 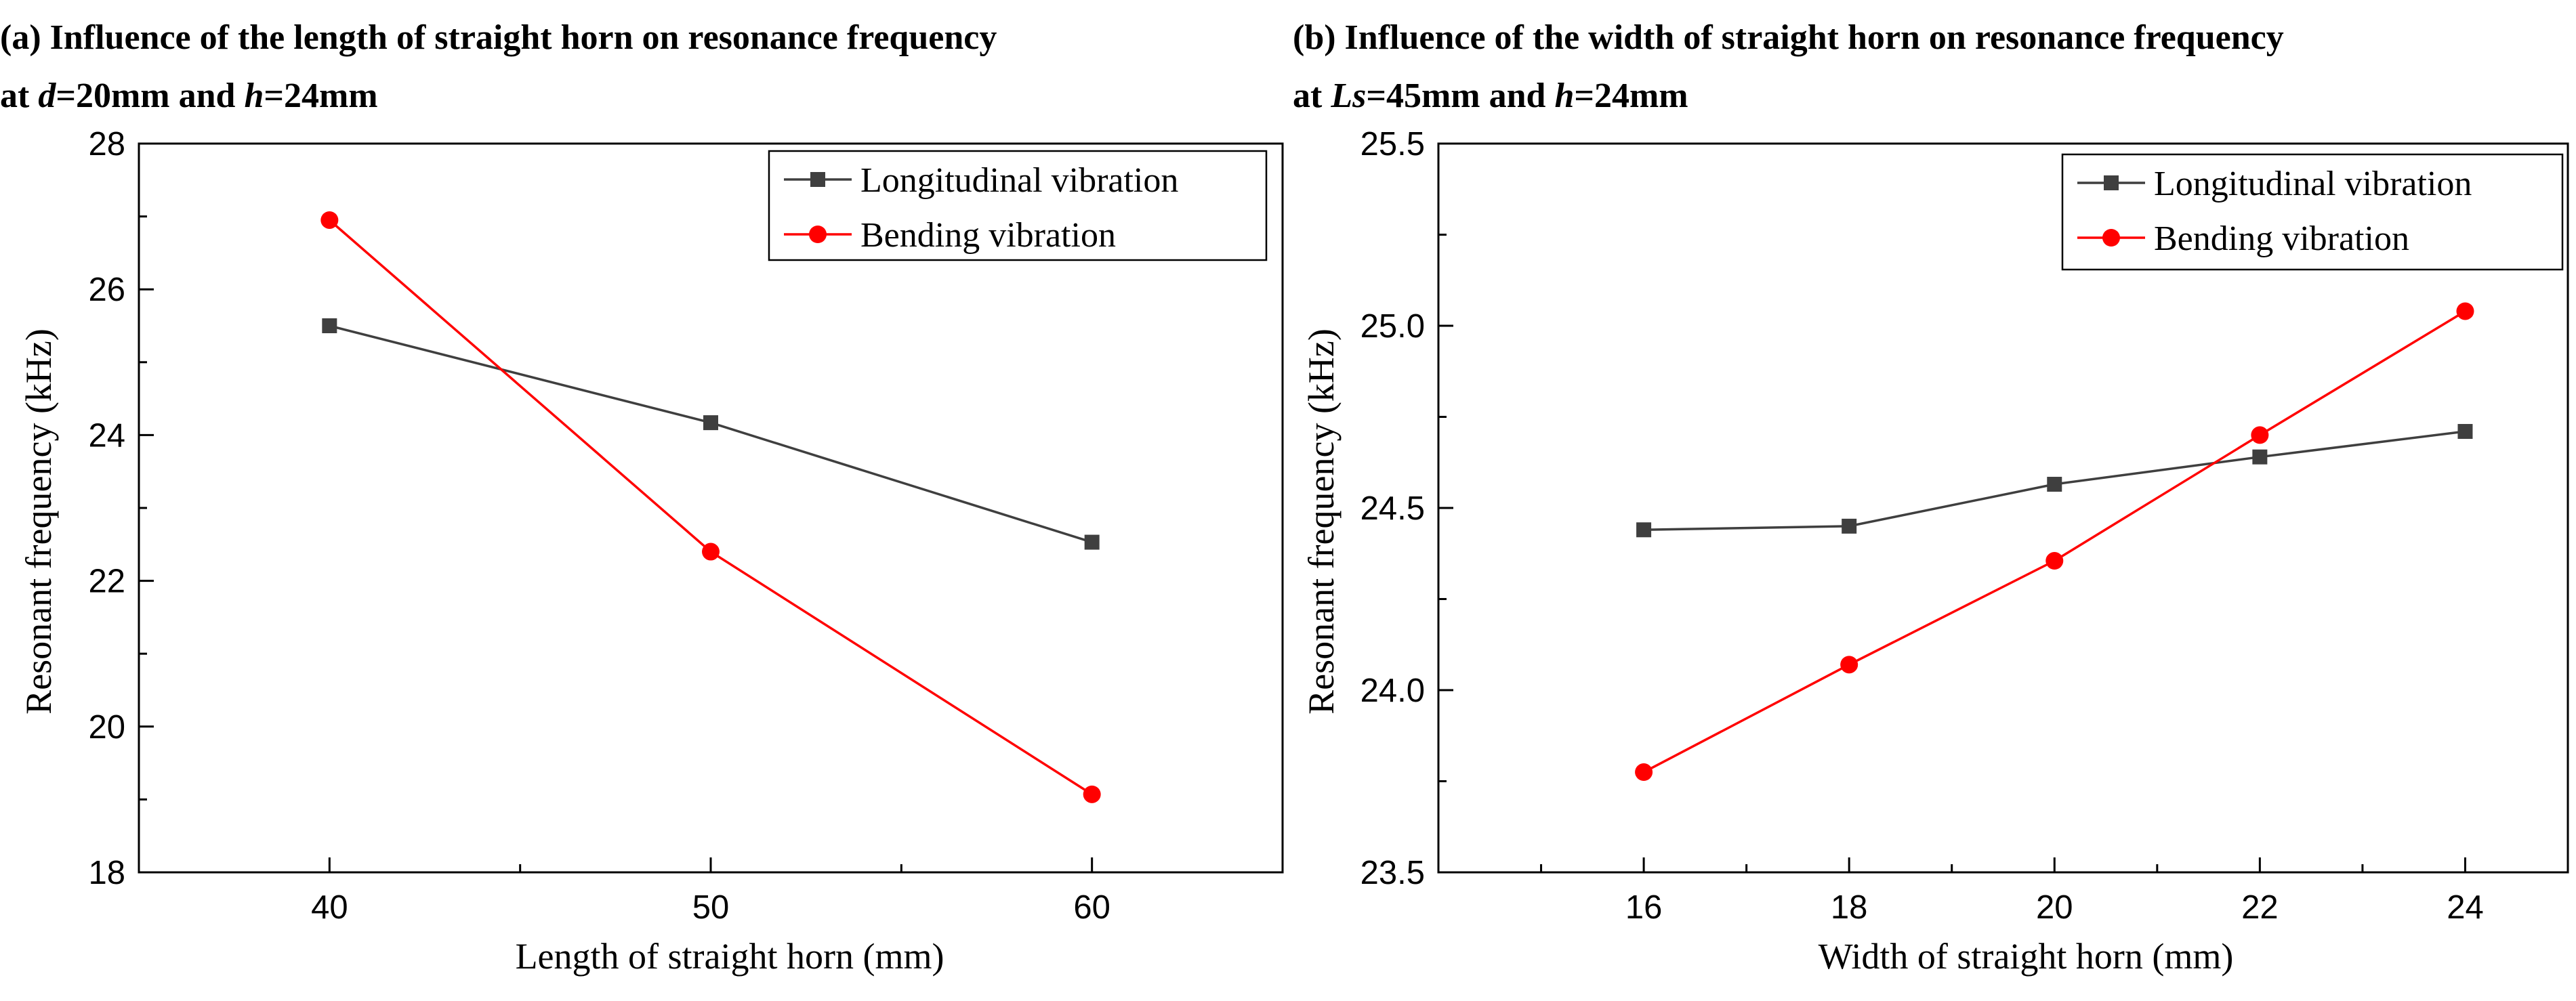 What do you see at coordinates (2054, 541) in the screenshot?
I see `series-line-bending` at bounding box center [2054, 541].